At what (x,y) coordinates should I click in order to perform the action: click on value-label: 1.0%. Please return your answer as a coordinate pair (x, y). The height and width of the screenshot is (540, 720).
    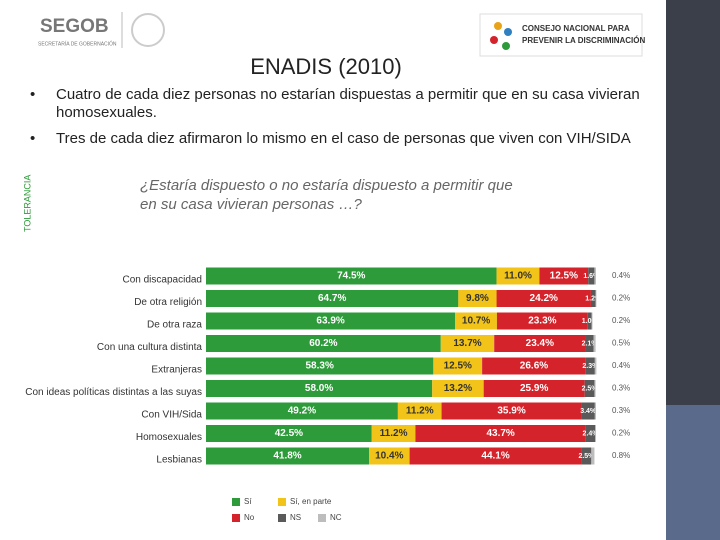
    Looking at the image, I should click on (590, 321).